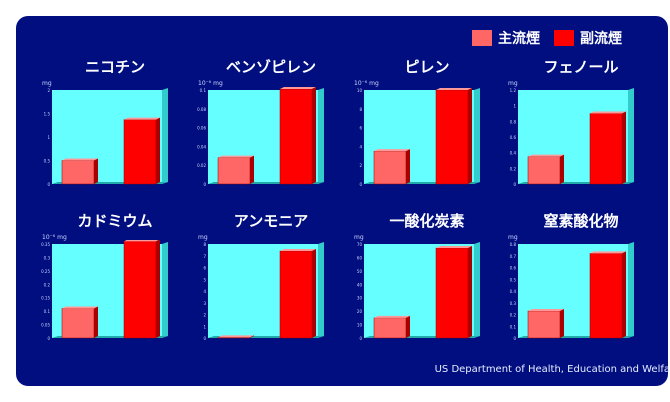 The width and height of the screenshot is (670, 402). Describe the element at coordinates (115, 136) in the screenshot. I see `chart-panel-0: ニコチン mg 0 0.5 1 1.5 2` at that location.